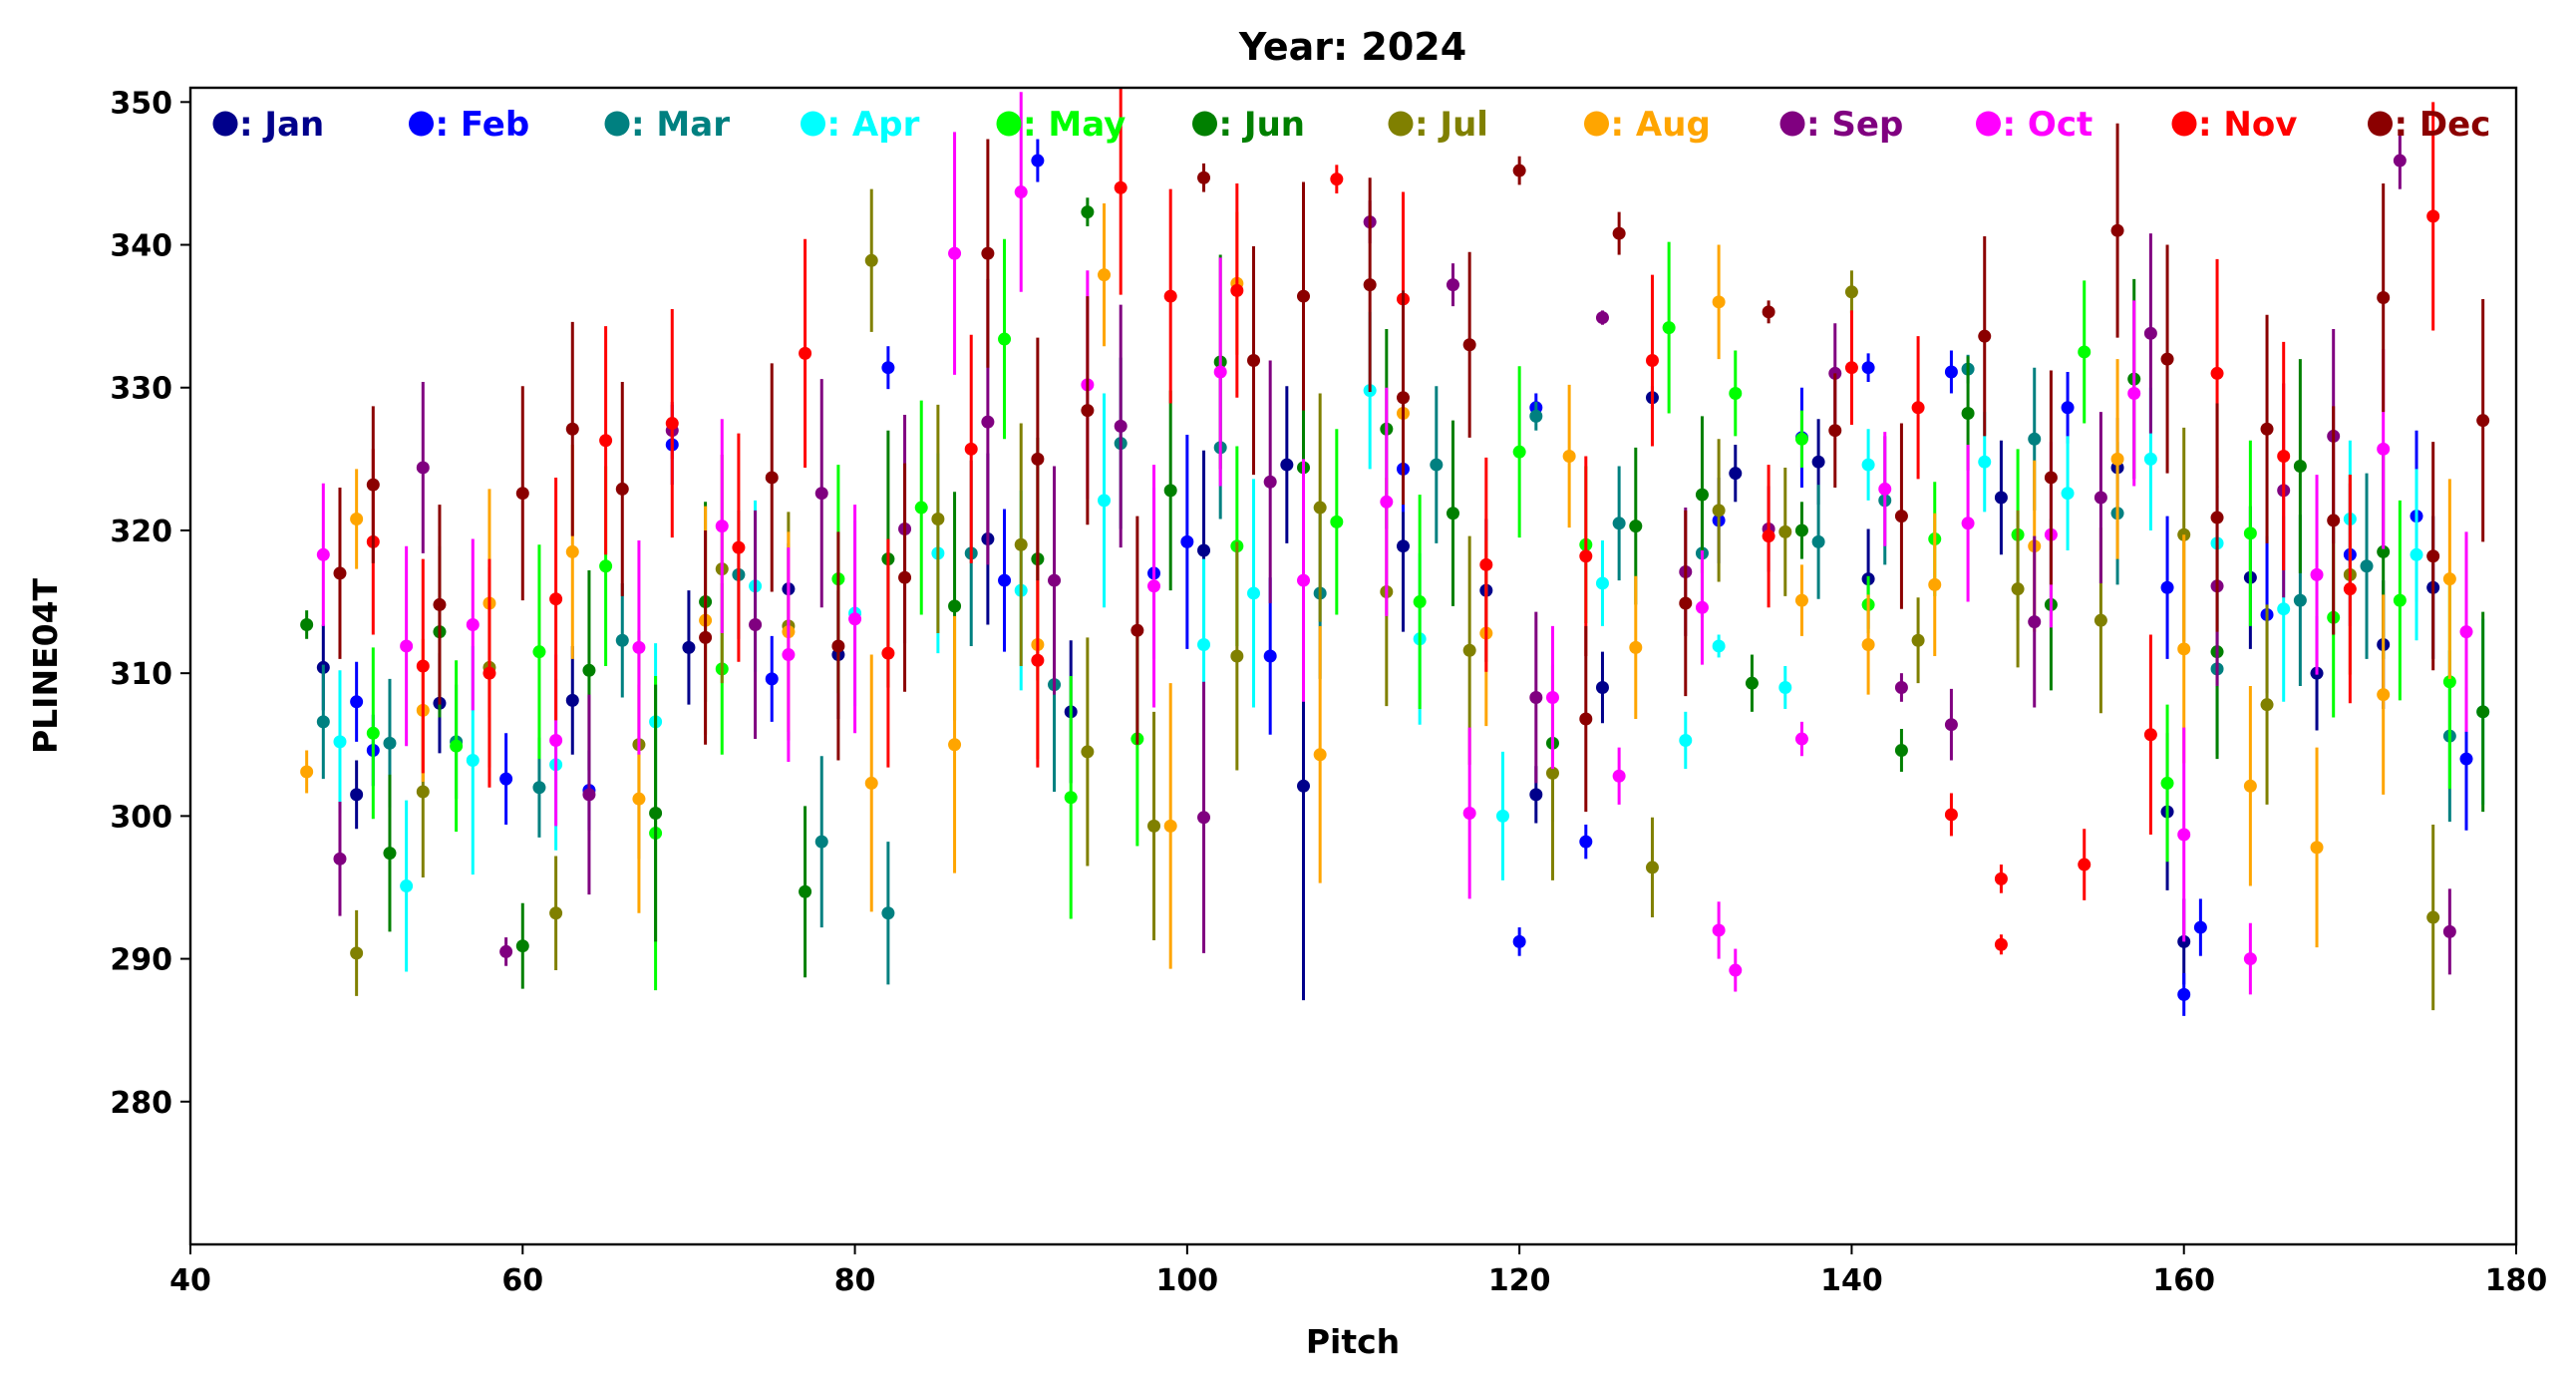 This screenshot has width=2576, height=1387. I want to click on y-tick-label: 340, so click(141, 246).